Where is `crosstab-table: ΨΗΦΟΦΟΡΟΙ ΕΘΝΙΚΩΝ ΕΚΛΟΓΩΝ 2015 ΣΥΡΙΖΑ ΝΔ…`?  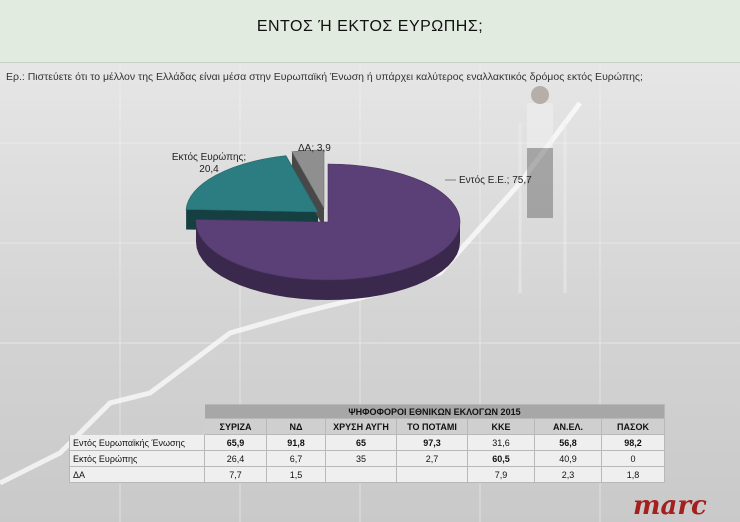
crosstab-table: ΨΗΦΟΦΟΡΟΙ ΕΘΝΙΚΩΝ ΕΚΛΟΓΩΝ 2015 ΣΥΡΙΖΑ ΝΔ… is located at coordinates (367, 443).